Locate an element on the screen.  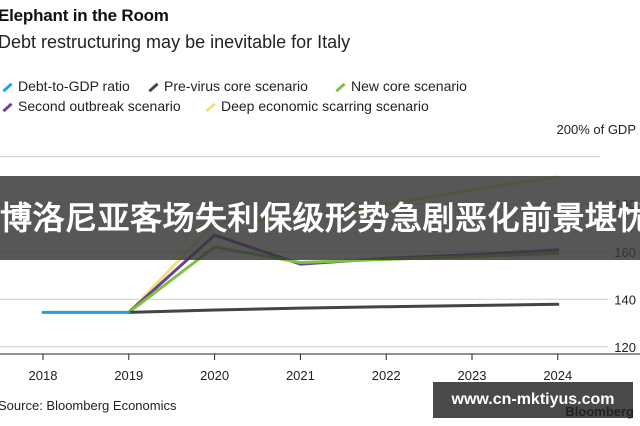
legend-label-new-core: New core scenario is located at coordinates (409, 86).